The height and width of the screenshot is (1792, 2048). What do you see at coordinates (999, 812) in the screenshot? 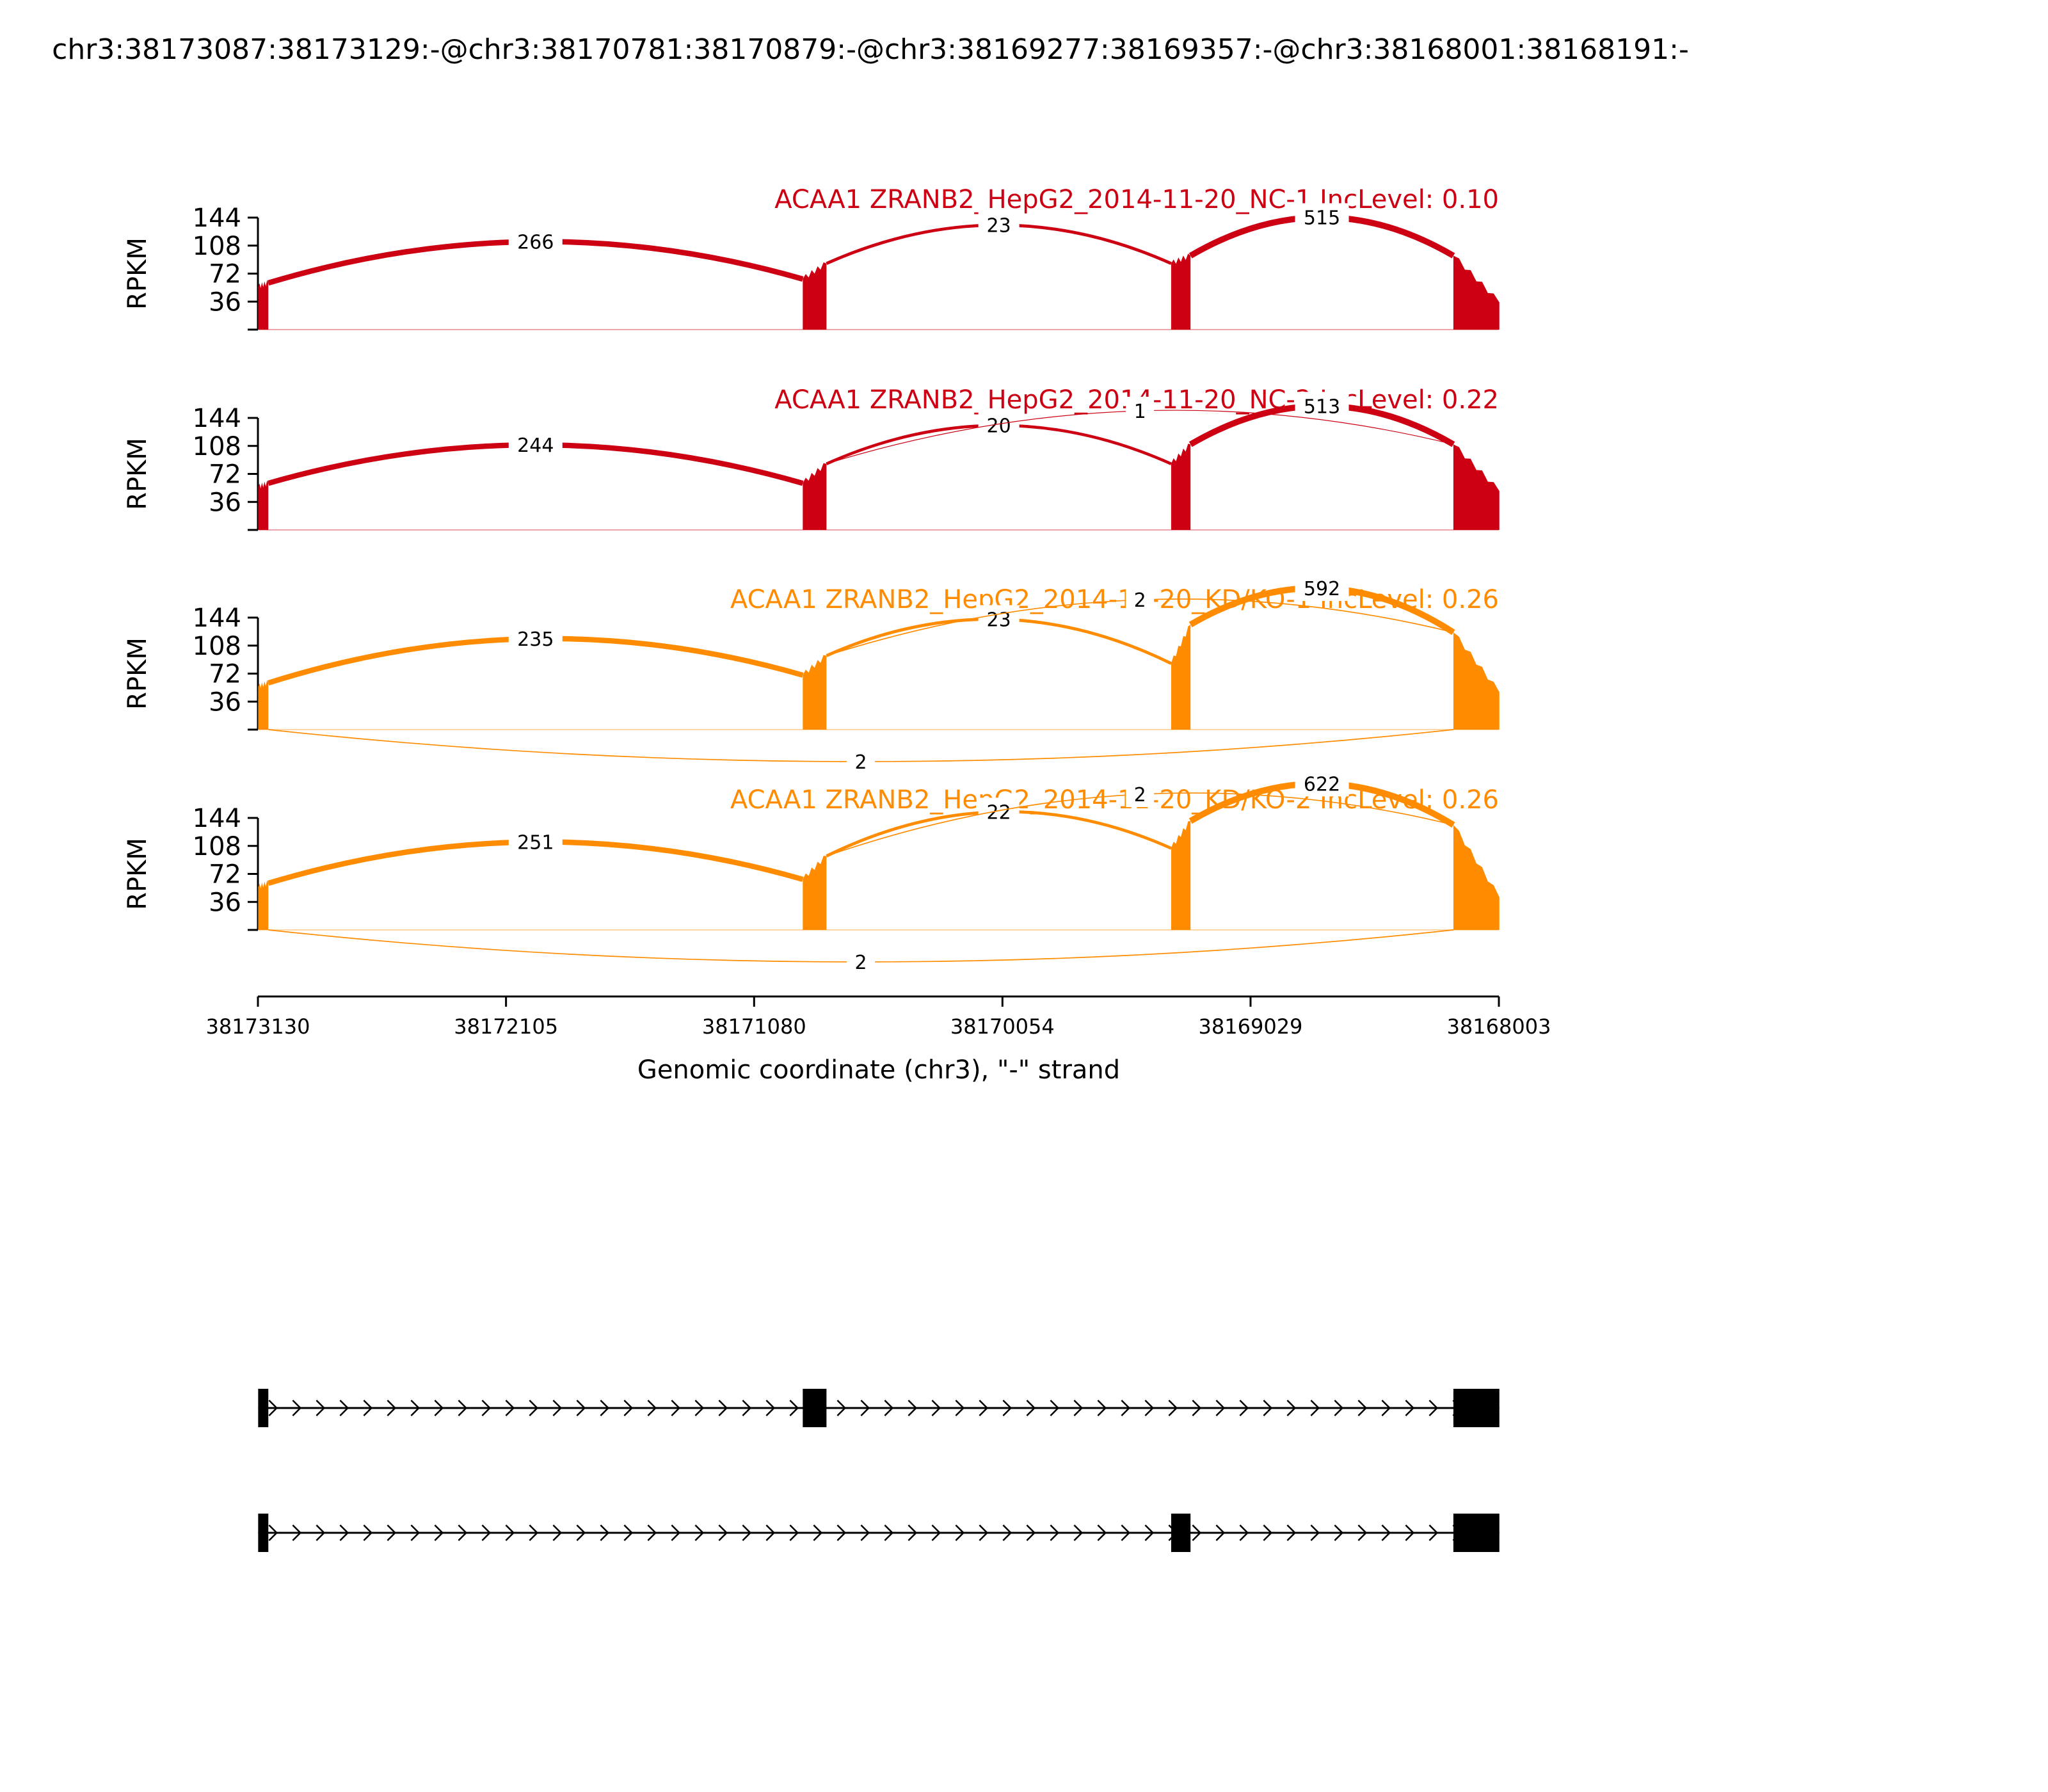
I see `junction-count-label: 22` at bounding box center [999, 812].